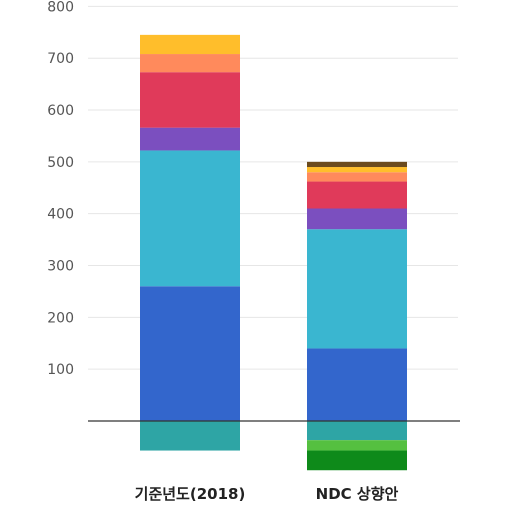 This screenshot has height=508, width=510. What do you see at coordinates (60, 163) in the screenshot?
I see `y-tick-label: 500` at bounding box center [60, 163].